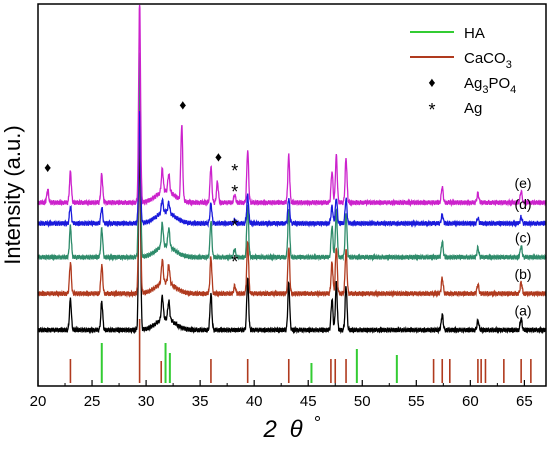 The image size is (550, 455). What do you see at coordinates (523, 238) in the screenshot?
I see `series-label: (c)` at bounding box center [523, 238].